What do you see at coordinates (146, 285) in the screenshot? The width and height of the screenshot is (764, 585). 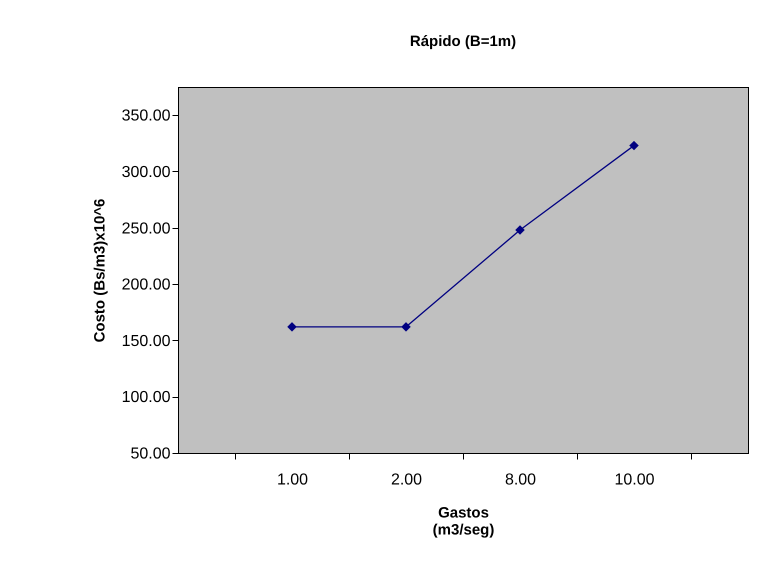 I see `y-tick-label: 200.00` at bounding box center [146, 285].